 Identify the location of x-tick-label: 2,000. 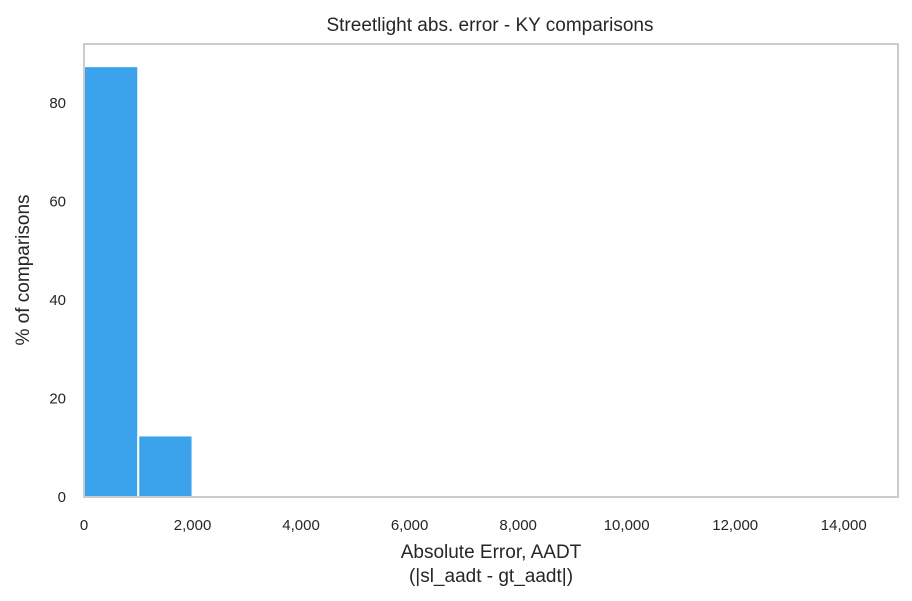
(193, 525).